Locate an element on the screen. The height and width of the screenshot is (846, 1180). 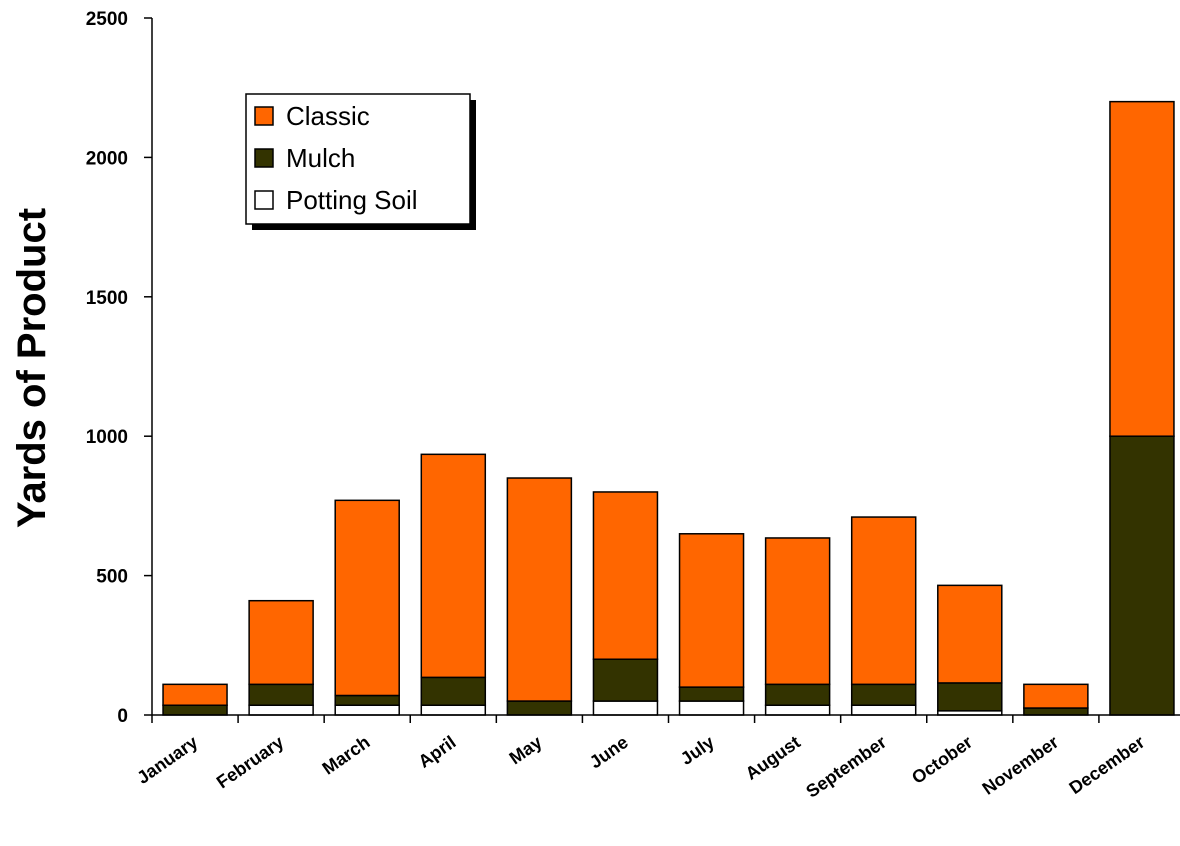
bar-stack-july is located at coordinates (711, 624).